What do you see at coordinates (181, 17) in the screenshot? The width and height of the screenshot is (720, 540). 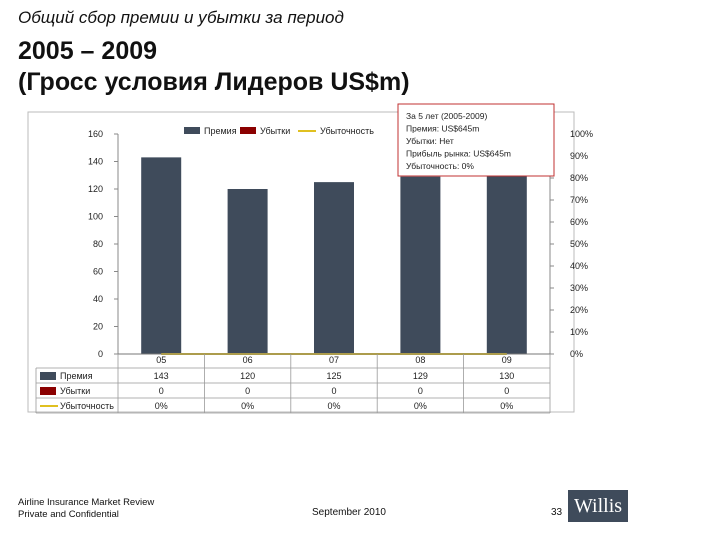 I see `slide-subtitle: Общий сбор премии и убытки за период` at bounding box center [181, 17].